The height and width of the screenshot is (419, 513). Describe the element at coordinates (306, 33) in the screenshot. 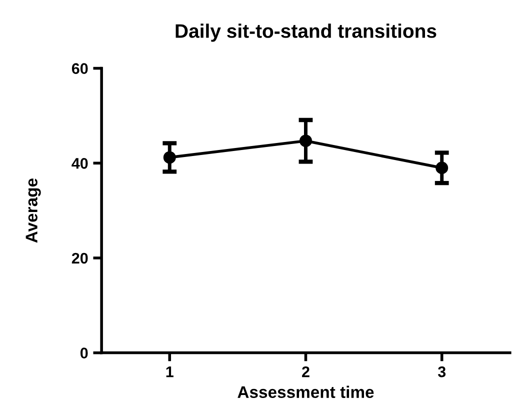

I see `chart-title: Daily sit-to-stand transitions` at that location.